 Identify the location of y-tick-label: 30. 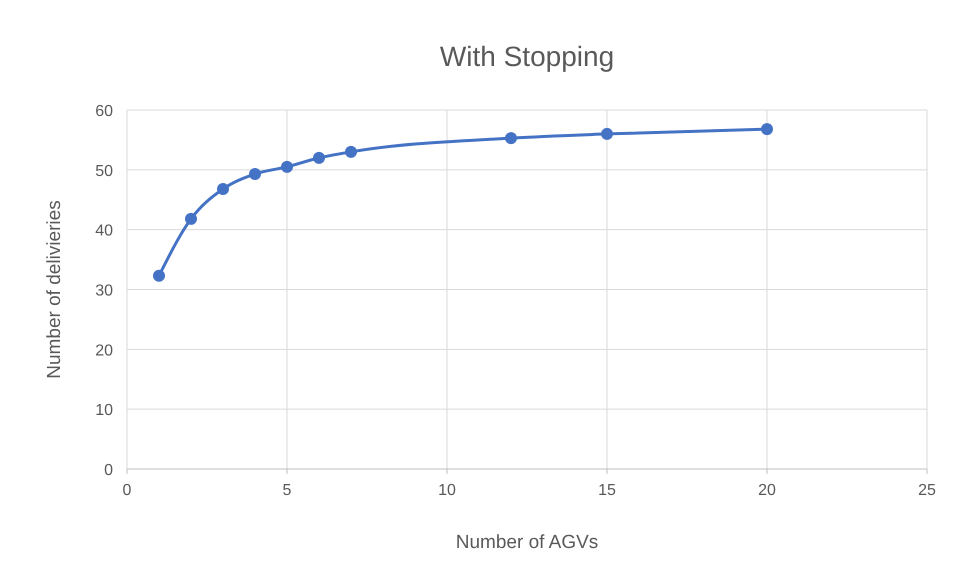
(104, 291).